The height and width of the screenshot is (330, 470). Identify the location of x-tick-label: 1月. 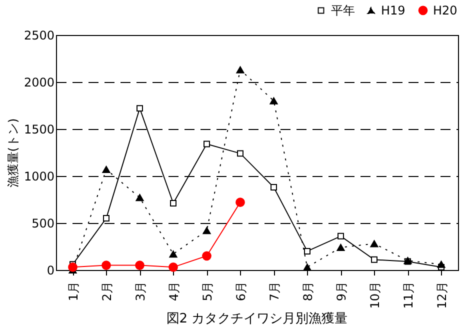
(73, 292).